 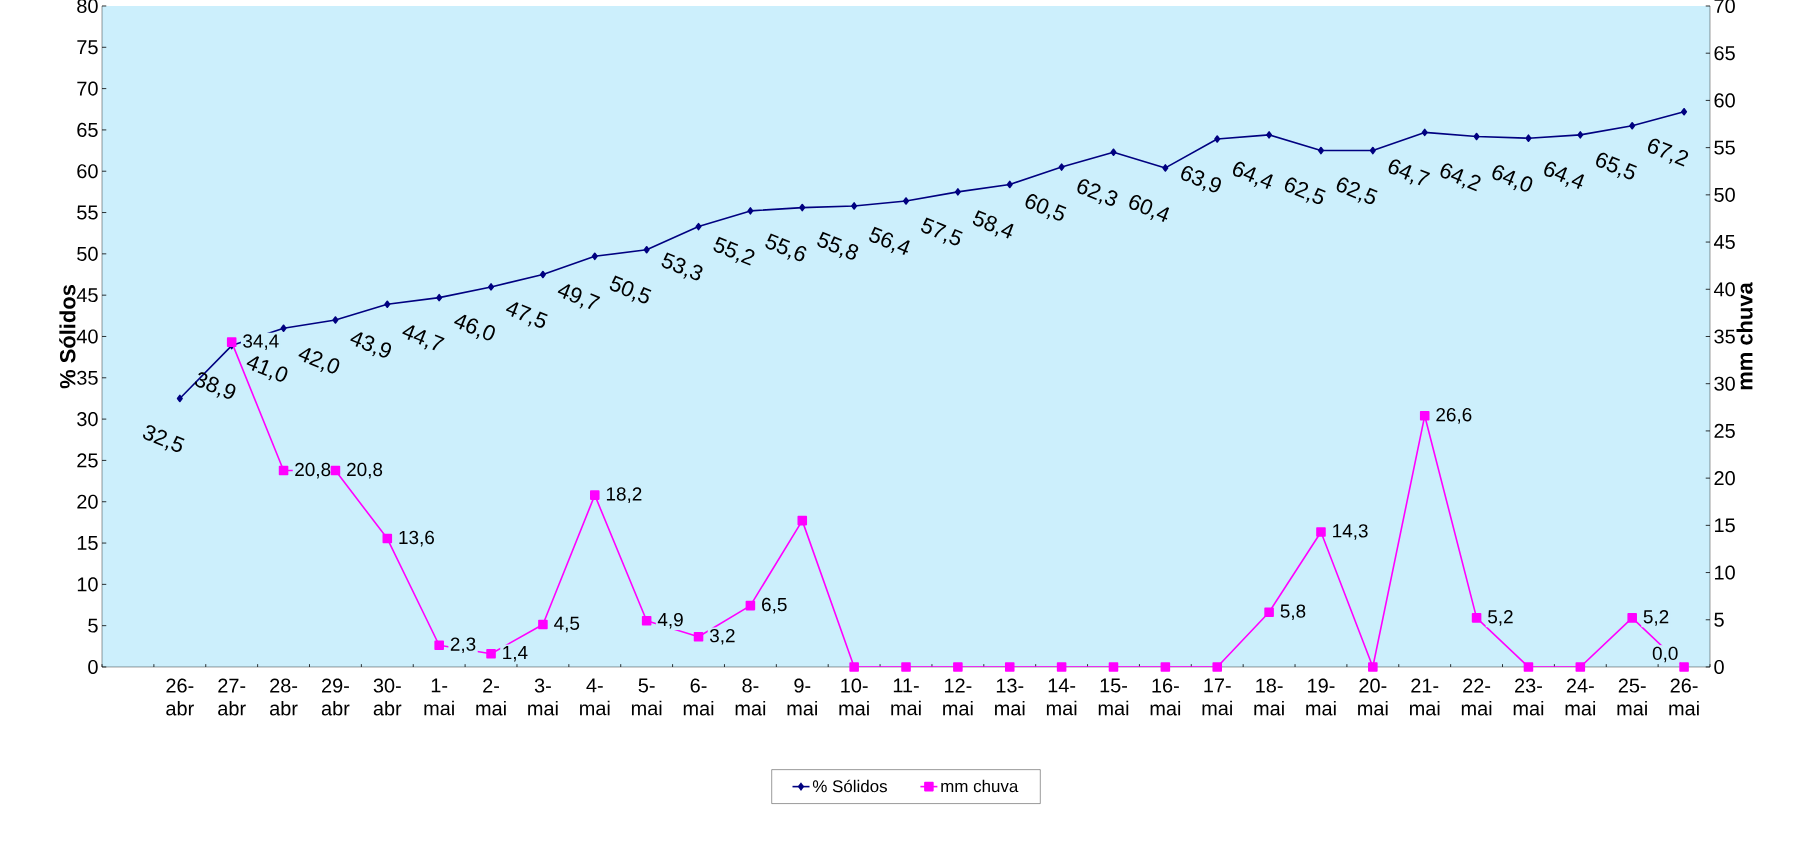 What do you see at coordinates (164, 438) in the screenshot?
I see `data-label: 32,5` at bounding box center [164, 438].